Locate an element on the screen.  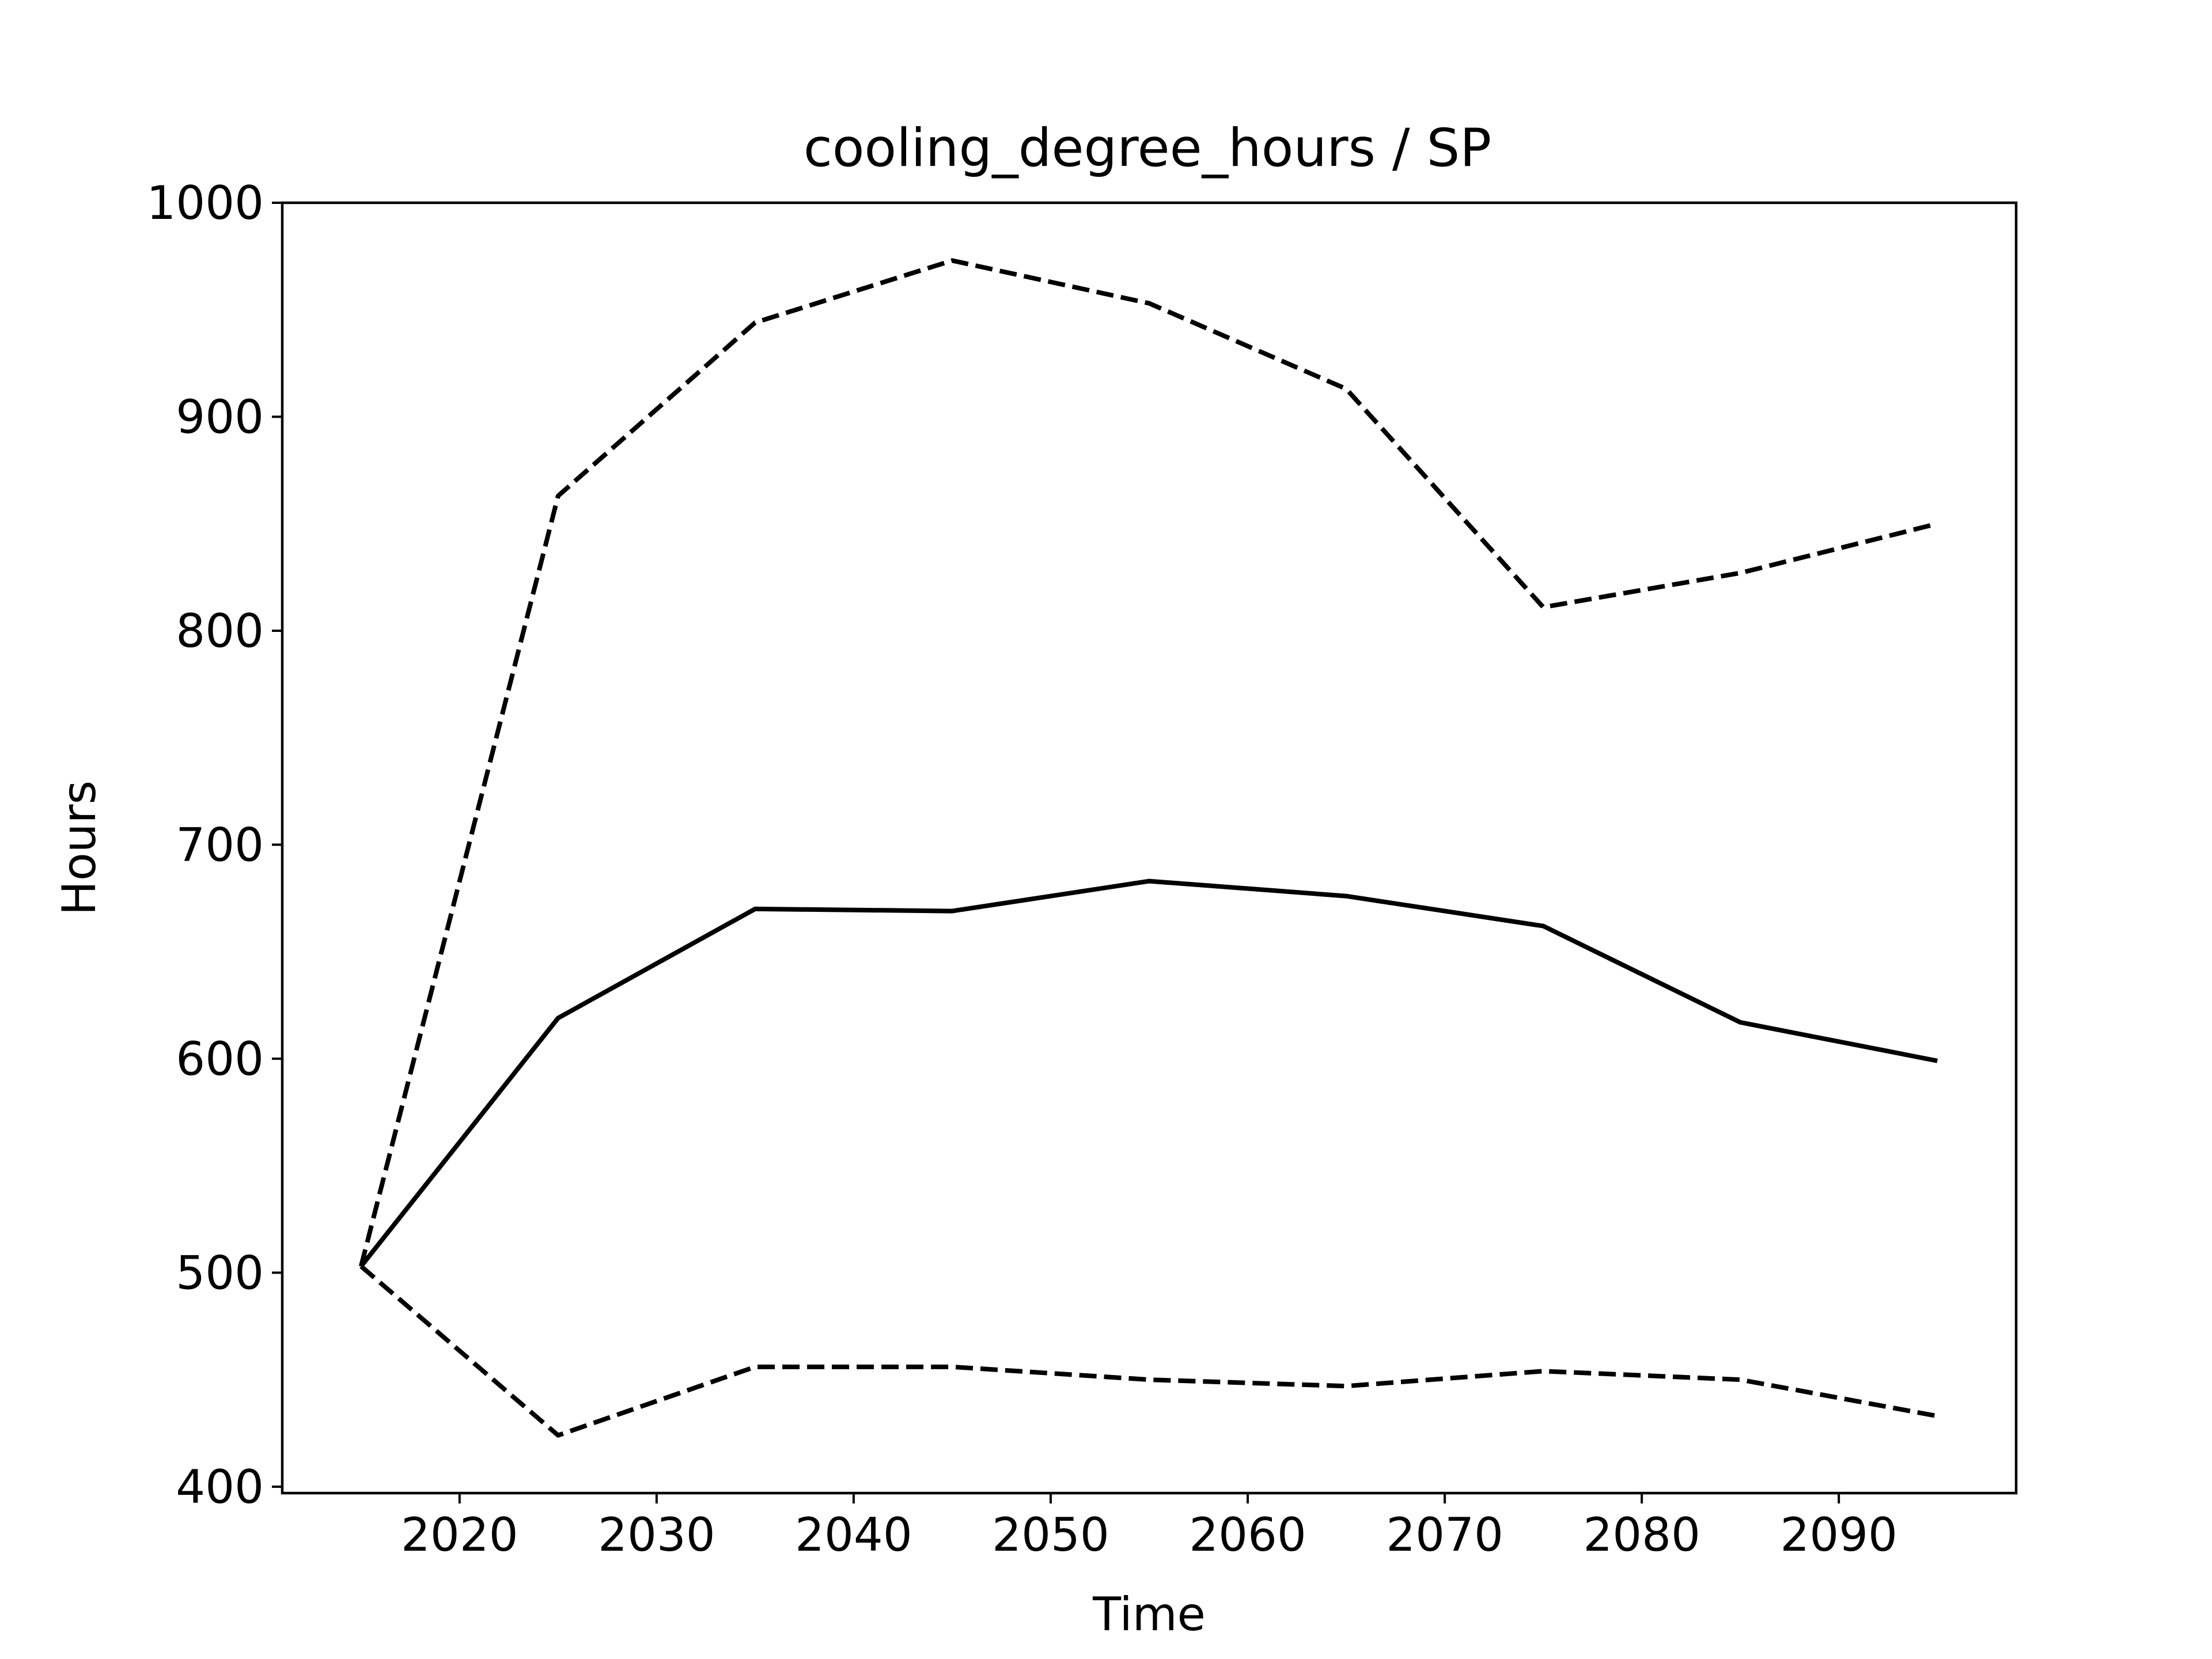
y-tick-label: 900 is located at coordinates (220, 417).